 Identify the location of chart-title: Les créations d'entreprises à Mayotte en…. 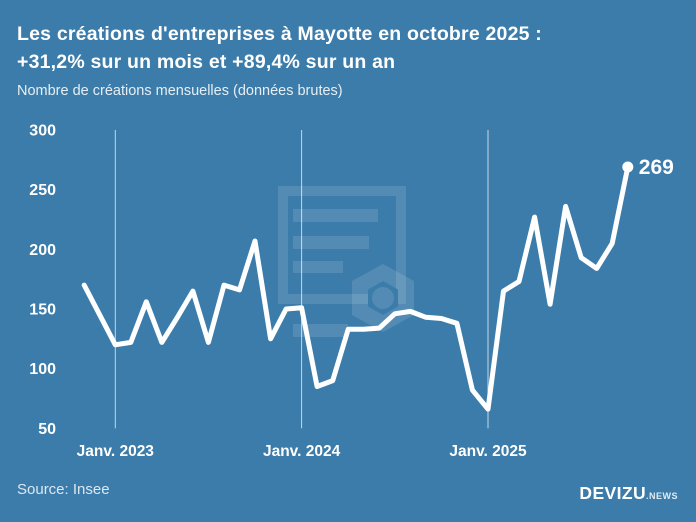
(352, 48).